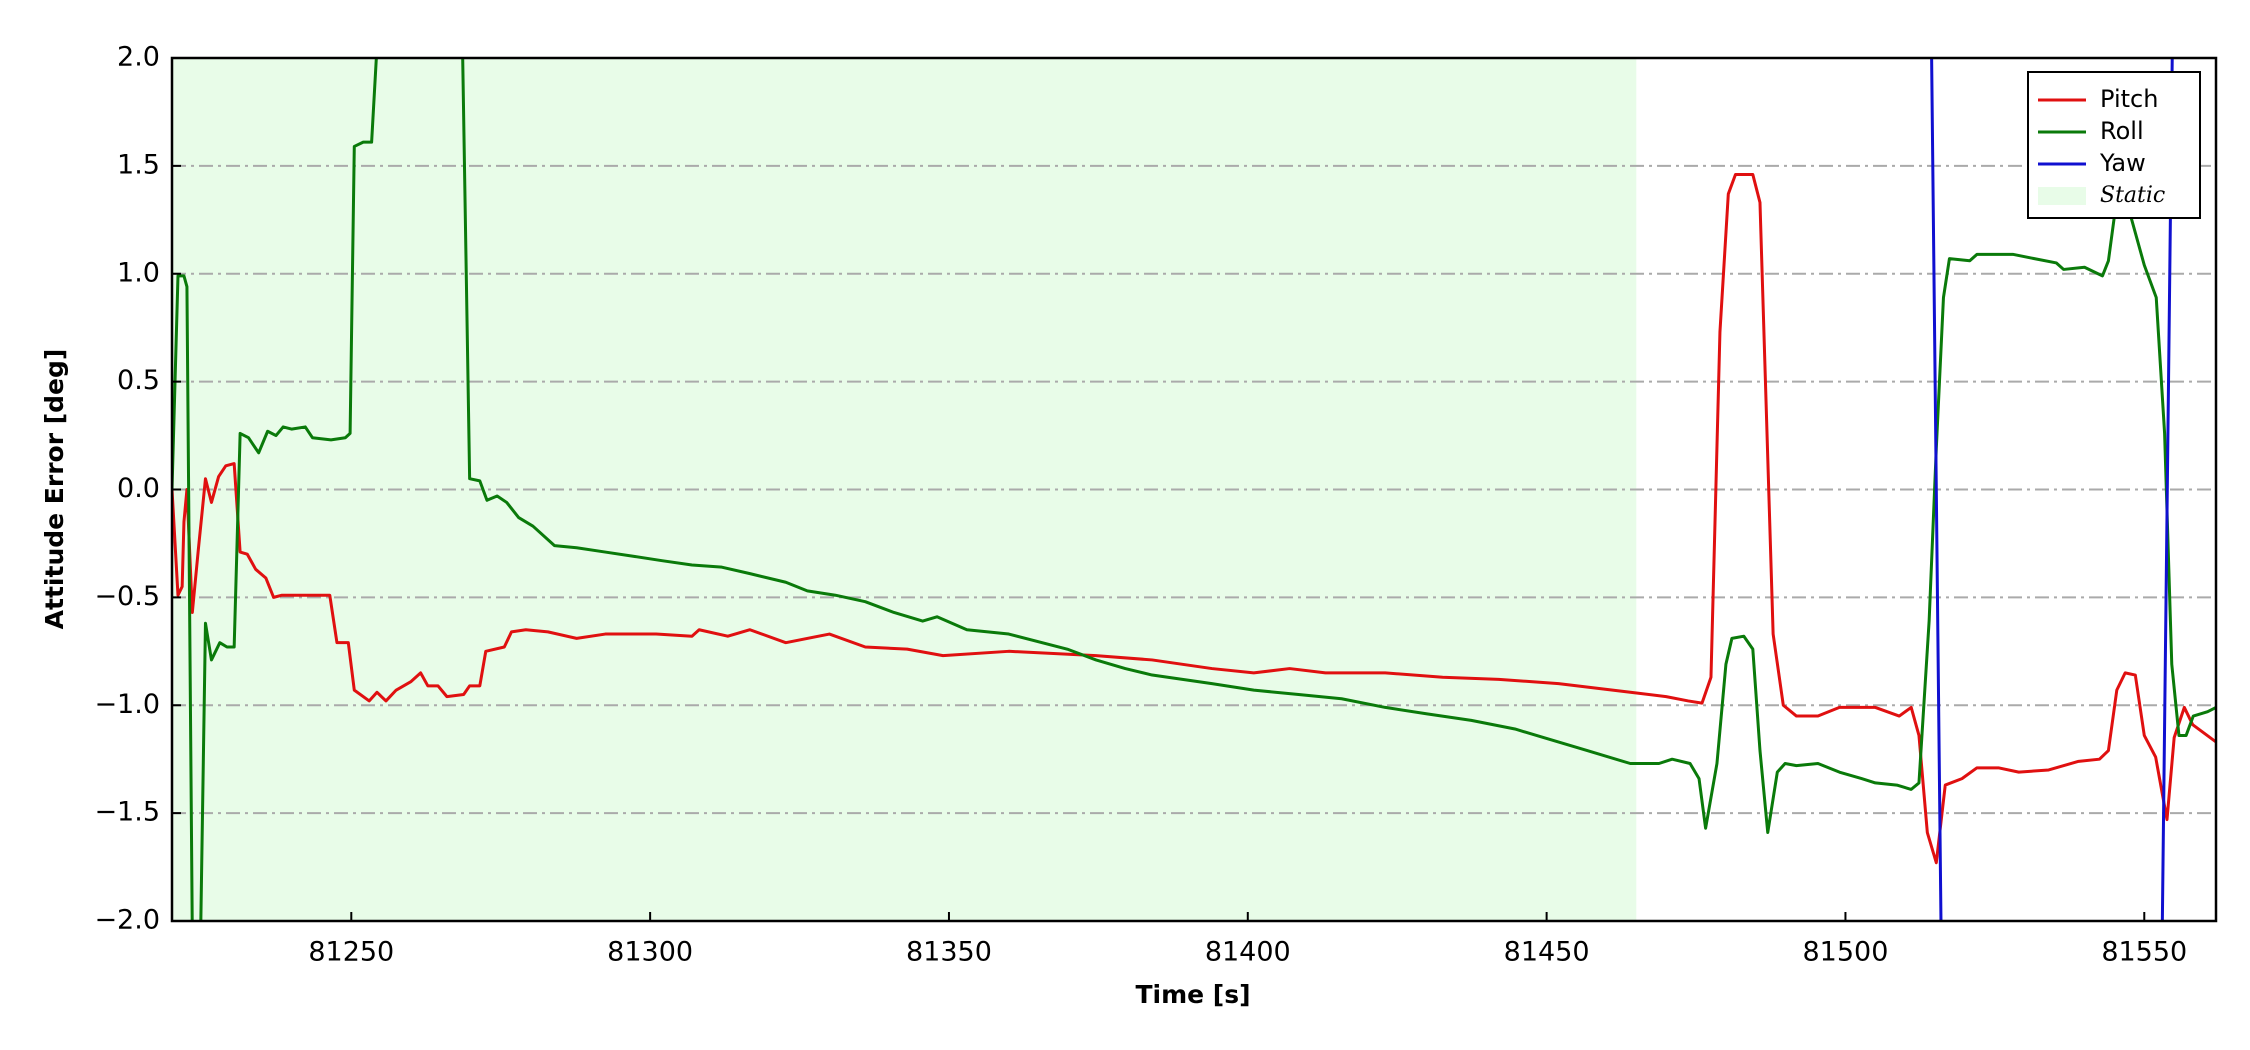 The width and height of the screenshot is (2250, 1050). What do you see at coordinates (1248, 952) in the screenshot?
I see `x-tick-label: 81400` at bounding box center [1248, 952].